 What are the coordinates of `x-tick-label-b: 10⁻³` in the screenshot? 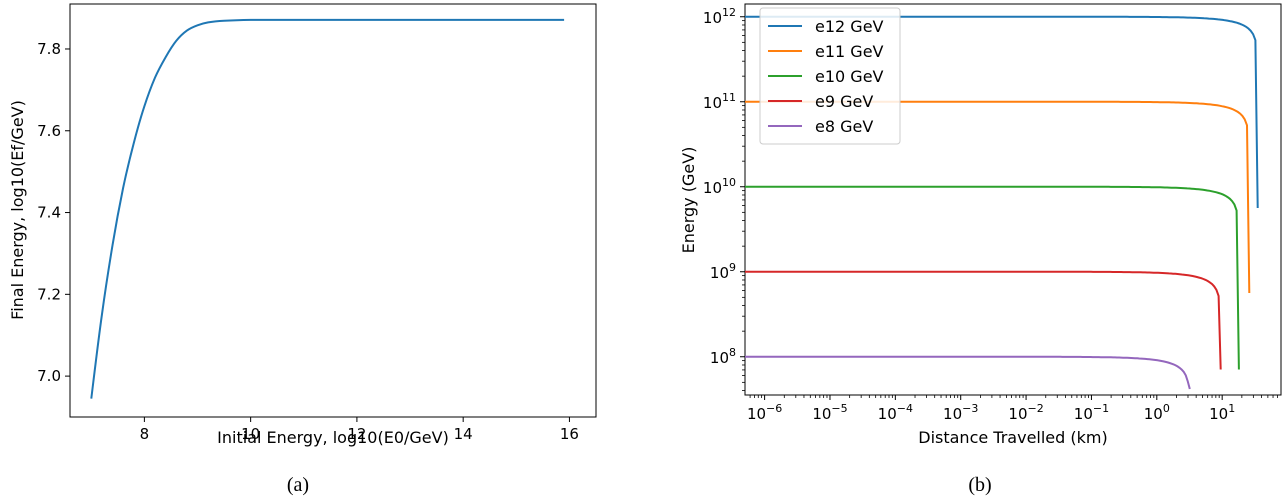 It's located at (960, 412).